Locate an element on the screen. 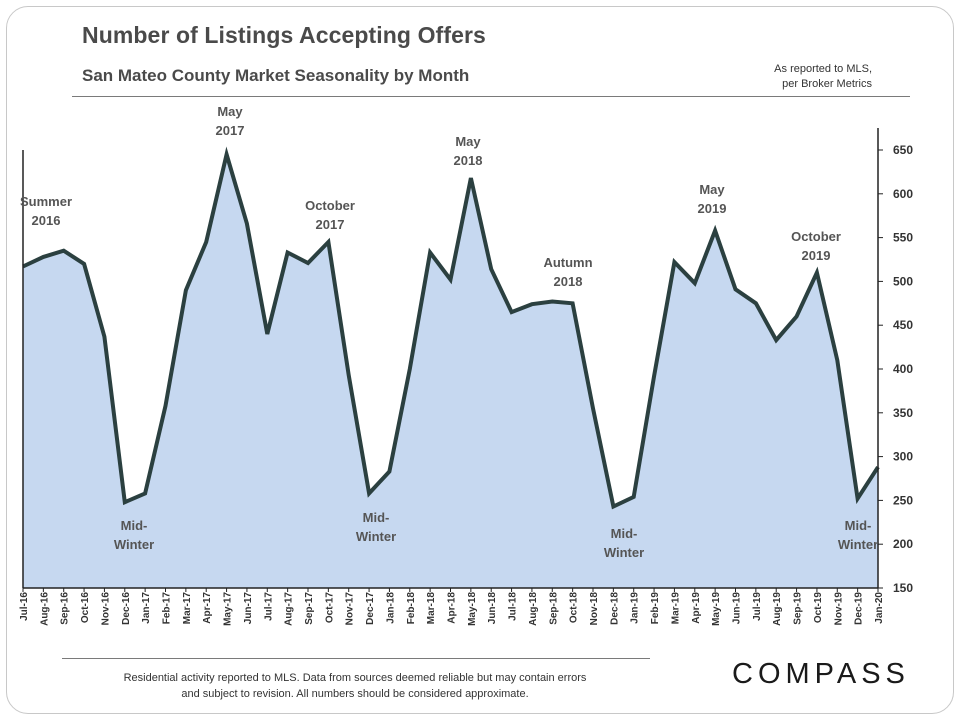  header-divider is located at coordinates (491, 96).